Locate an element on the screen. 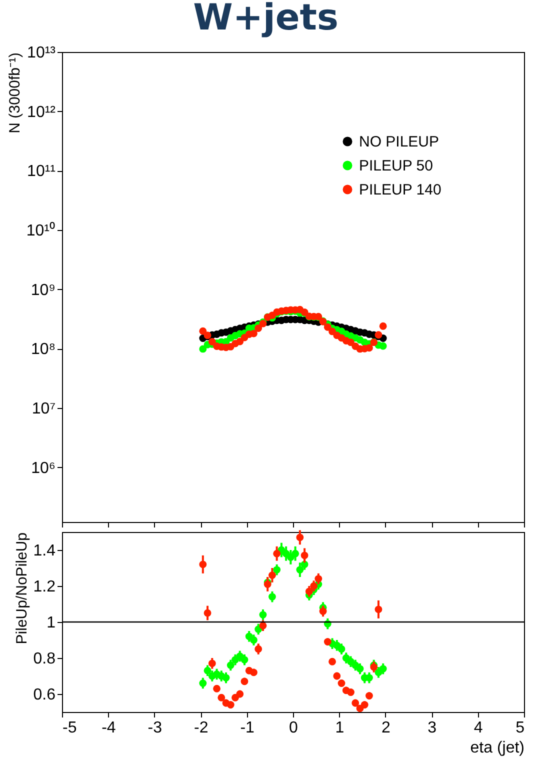 This screenshot has height=775, width=540. x-tick-label: -4 is located at coordinates (109, 728).